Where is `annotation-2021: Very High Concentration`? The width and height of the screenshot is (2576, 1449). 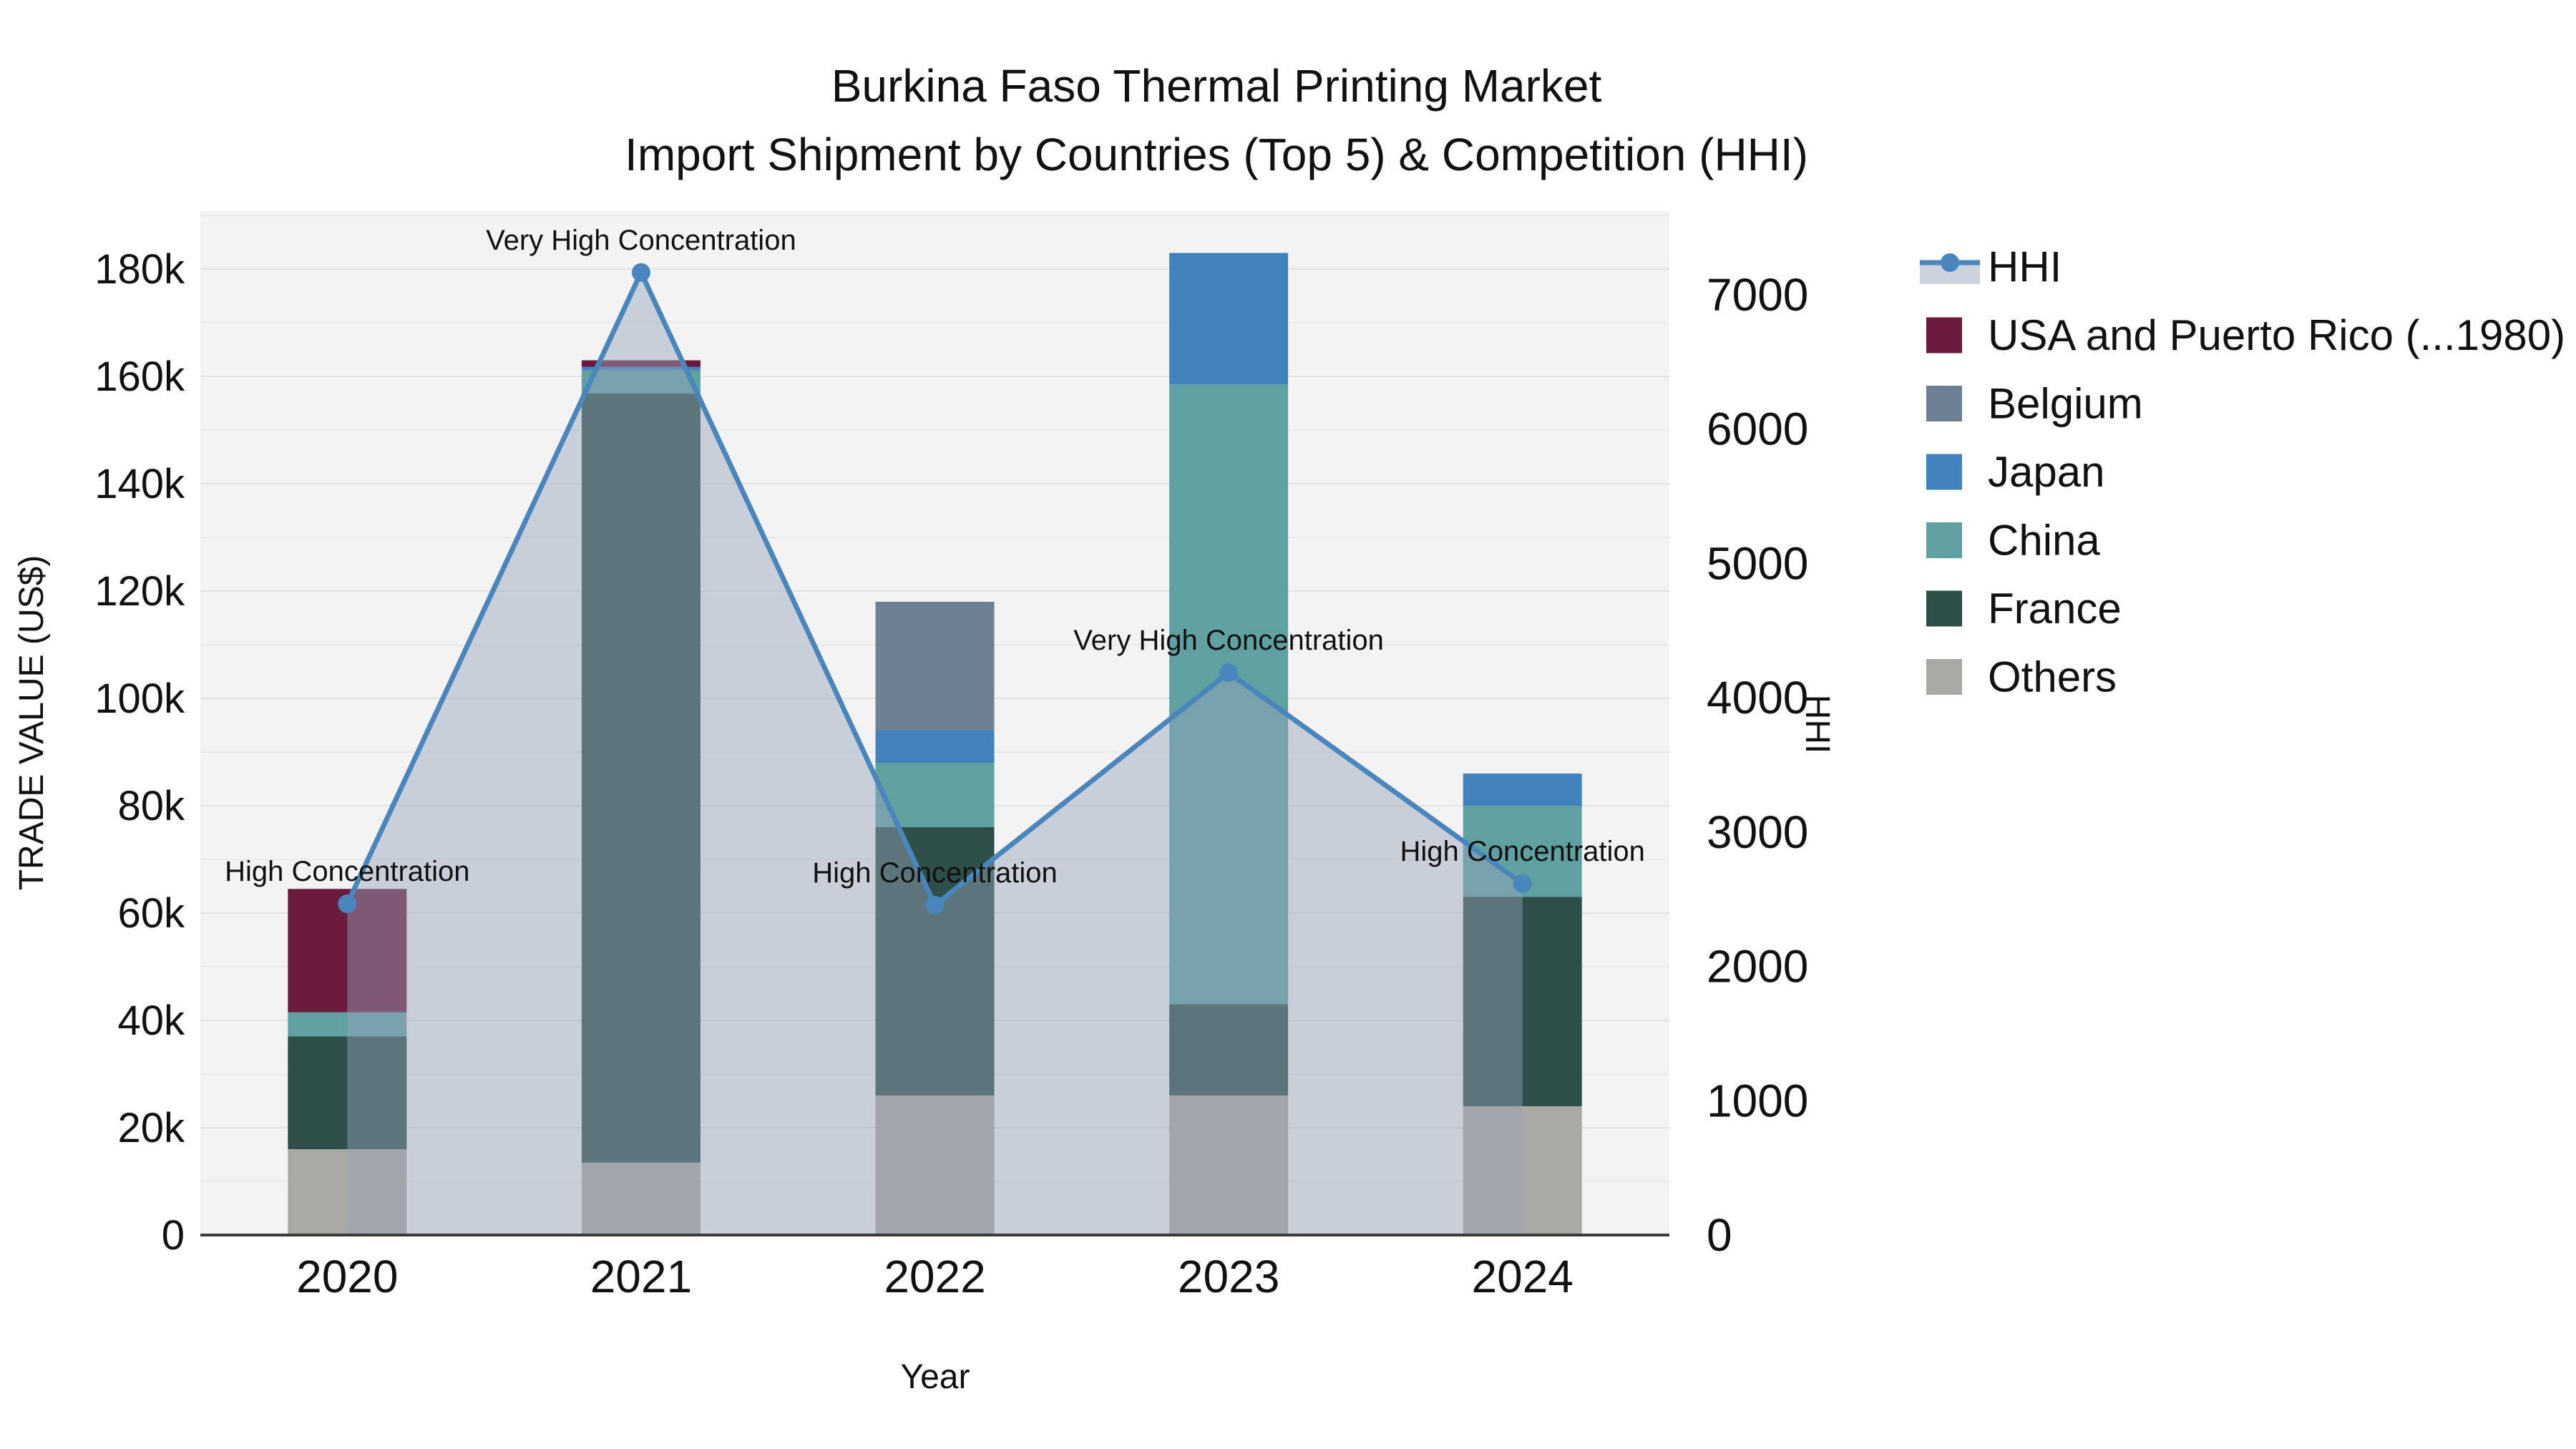 annotation-2021: Very High Concentration is located at coordinates (641, 240).